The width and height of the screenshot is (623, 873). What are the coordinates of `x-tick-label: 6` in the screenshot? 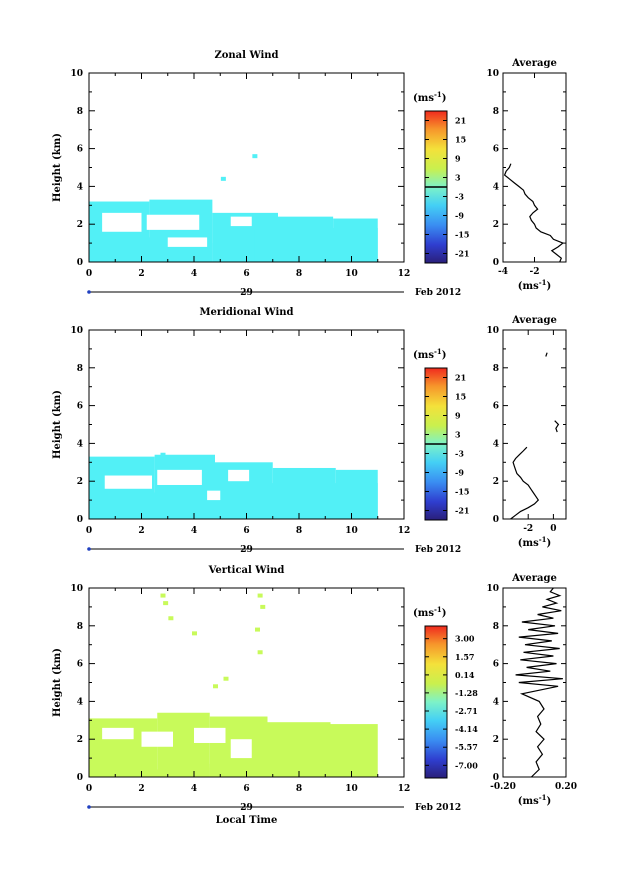 It's located at (246, 274).